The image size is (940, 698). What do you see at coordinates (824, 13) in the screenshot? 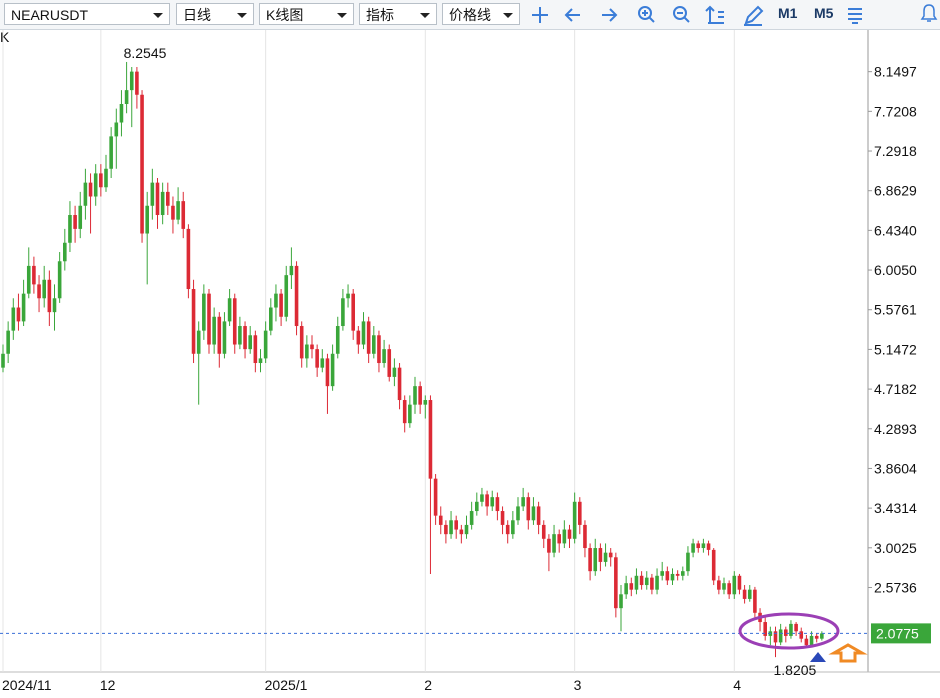
I see `m5-button: M5` at bounding box center [824, 13].